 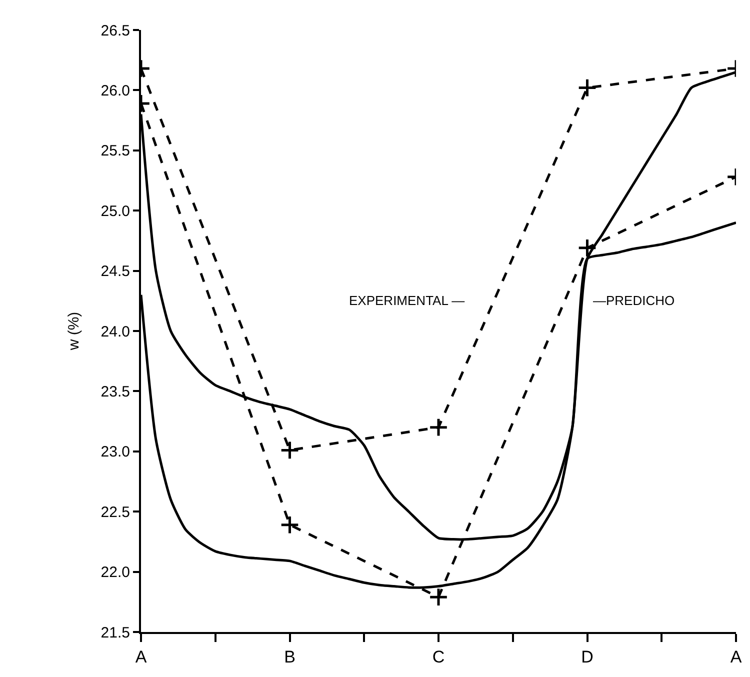 What do you see at coordinates (438, 656) in the screenshot?
I see `x-tick-label: C` at bounding box center [438, 656].